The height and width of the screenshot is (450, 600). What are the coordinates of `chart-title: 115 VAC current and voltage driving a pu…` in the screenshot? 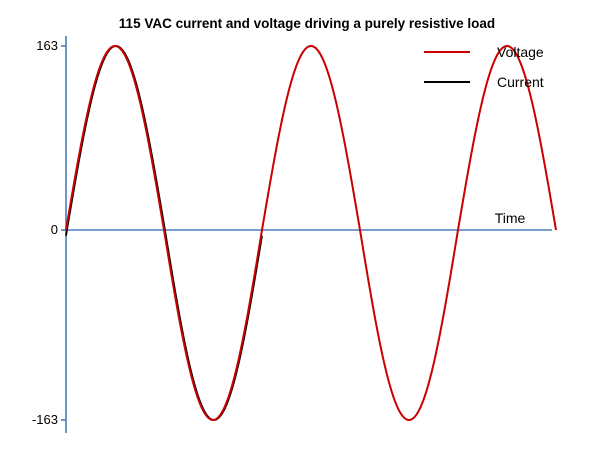 It's located at (307, 23).